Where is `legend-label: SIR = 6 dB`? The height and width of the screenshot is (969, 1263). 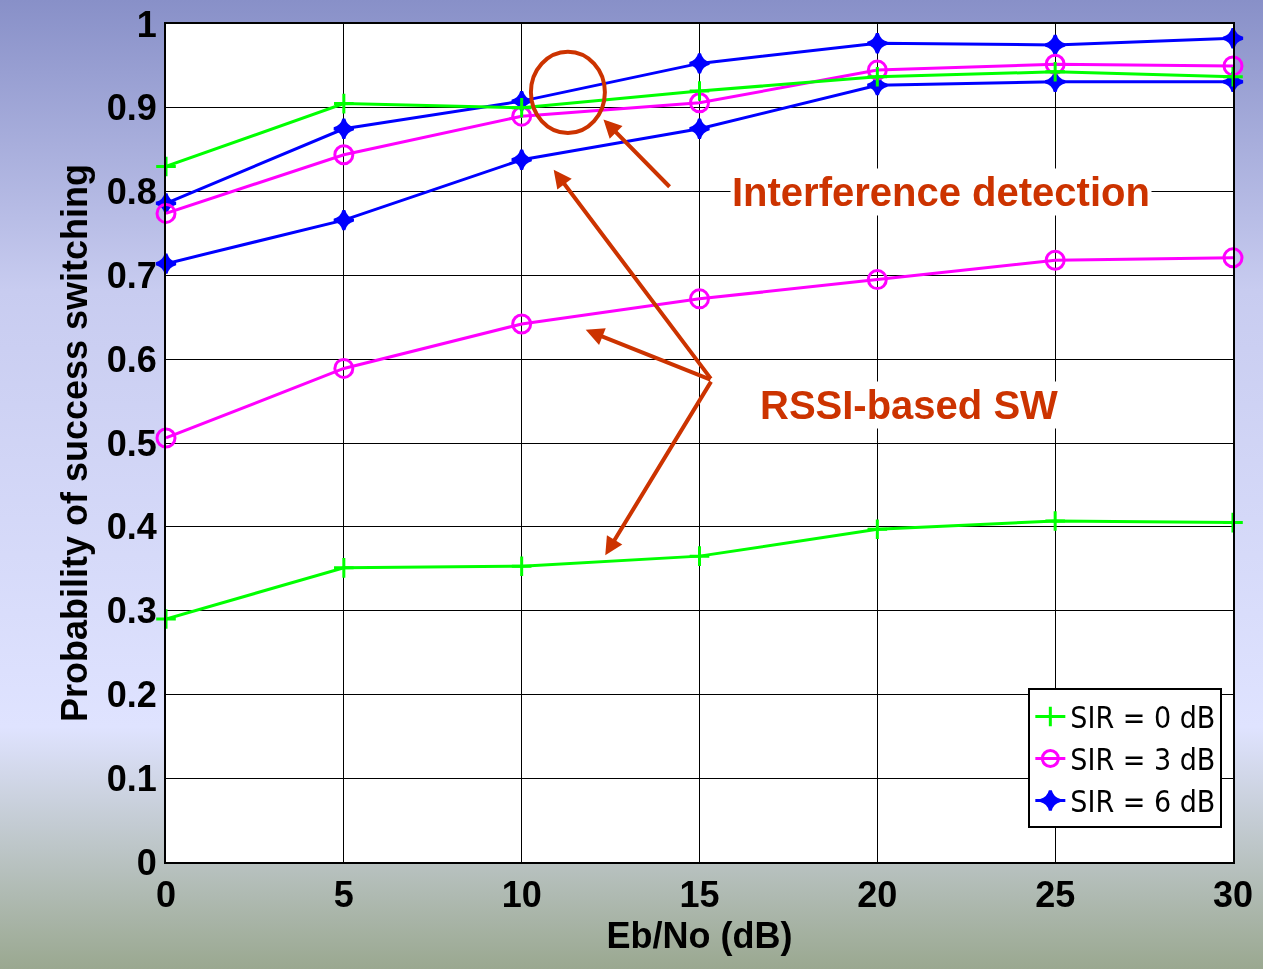 legend-label: SIR = 6 dB is located at coordinates (1143, 802).